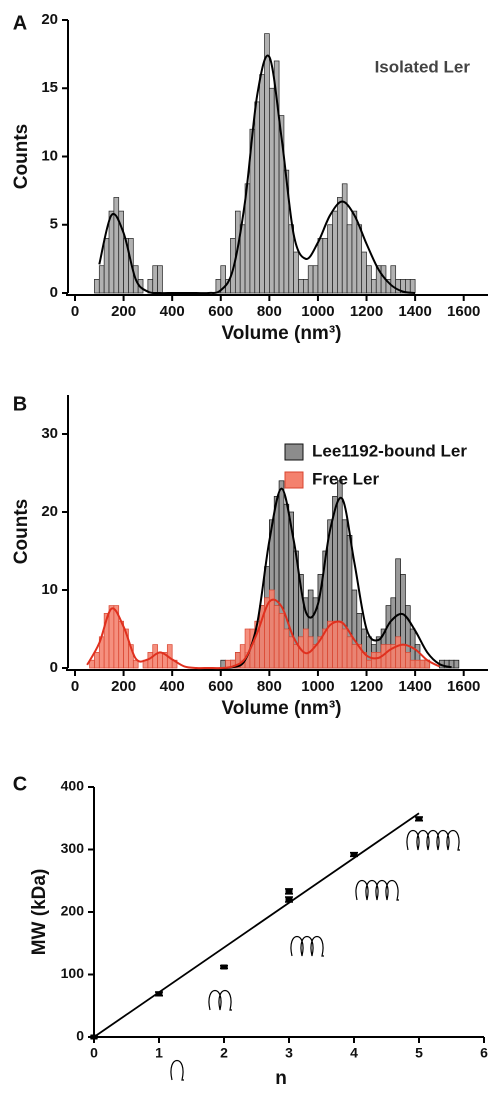 This screenshot has width=491, height=1094. What do you see at coordinates (49, 87) in the screenshot?
I see `y-tick-label: 15` at bounding box center [49, 87].